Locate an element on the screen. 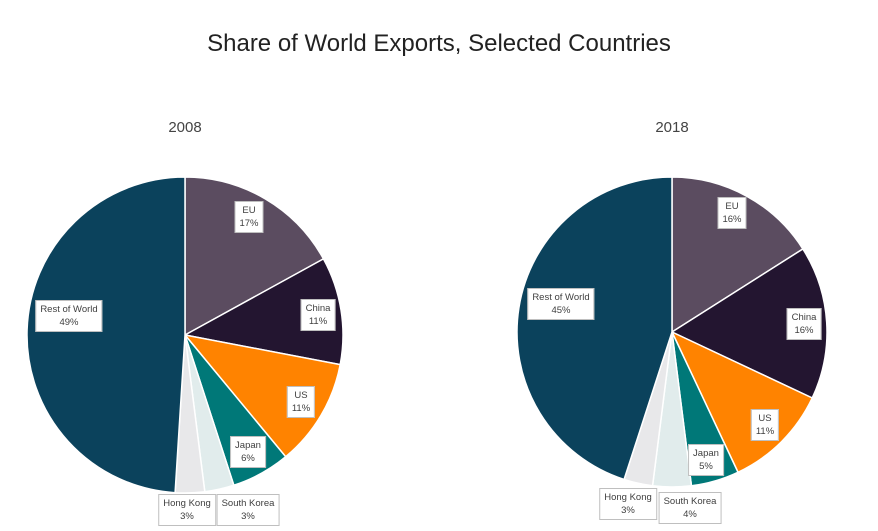 Image resolution: width=878 pixels, height=531 pixels. data-label: China 11% is located at coordinates (318, 315).